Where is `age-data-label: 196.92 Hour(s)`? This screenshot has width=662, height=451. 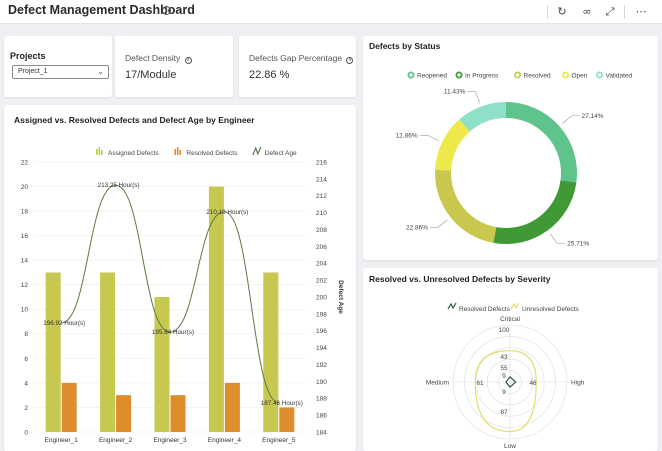
age-data-label: 196.92 Hour(s) is located at coordinates (64, 323).